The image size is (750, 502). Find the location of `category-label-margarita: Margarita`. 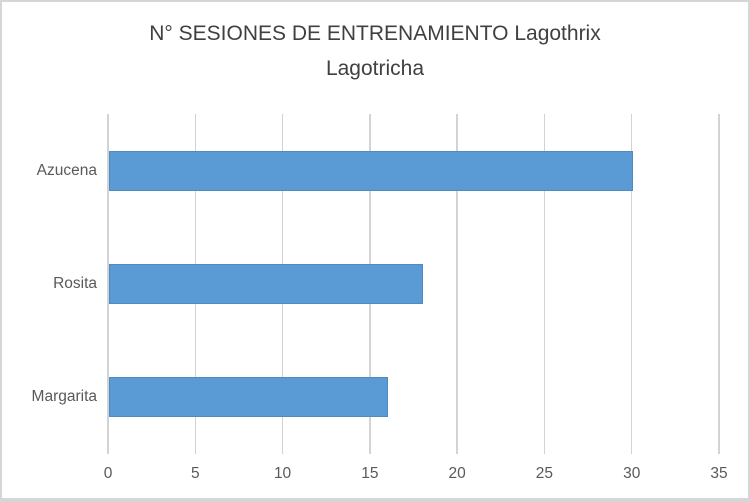

category-label-margarita: Margarita is located at coordinates (64, 397).